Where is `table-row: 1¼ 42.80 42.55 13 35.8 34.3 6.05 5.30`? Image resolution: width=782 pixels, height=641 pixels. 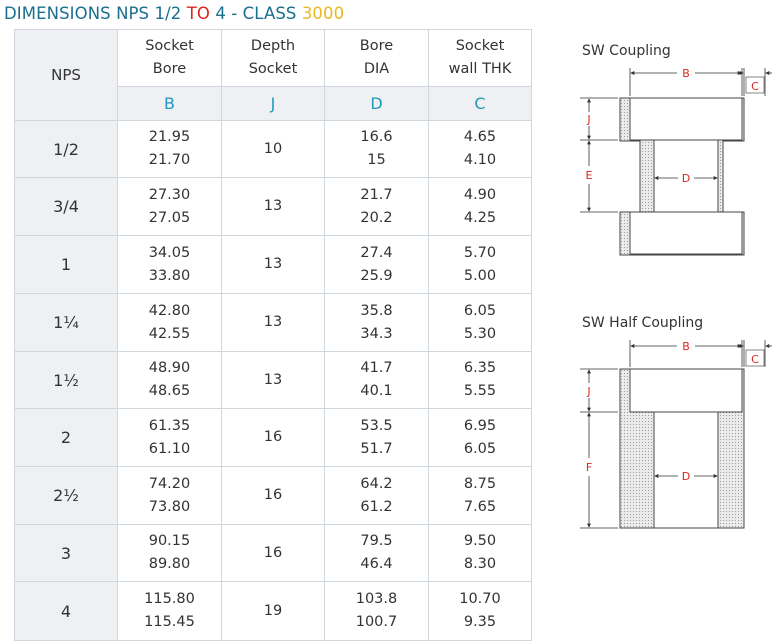 table-row: 1¼ 42.80 42.55 13 35.8 34.3 6.05 5.30 is located at coordinates (273, 322).